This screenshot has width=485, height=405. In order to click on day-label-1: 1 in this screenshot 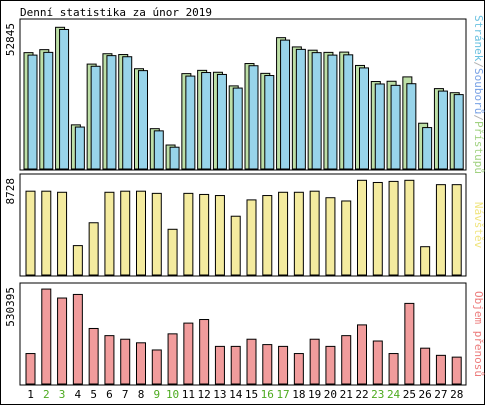, I will do `click(30, 394)`.